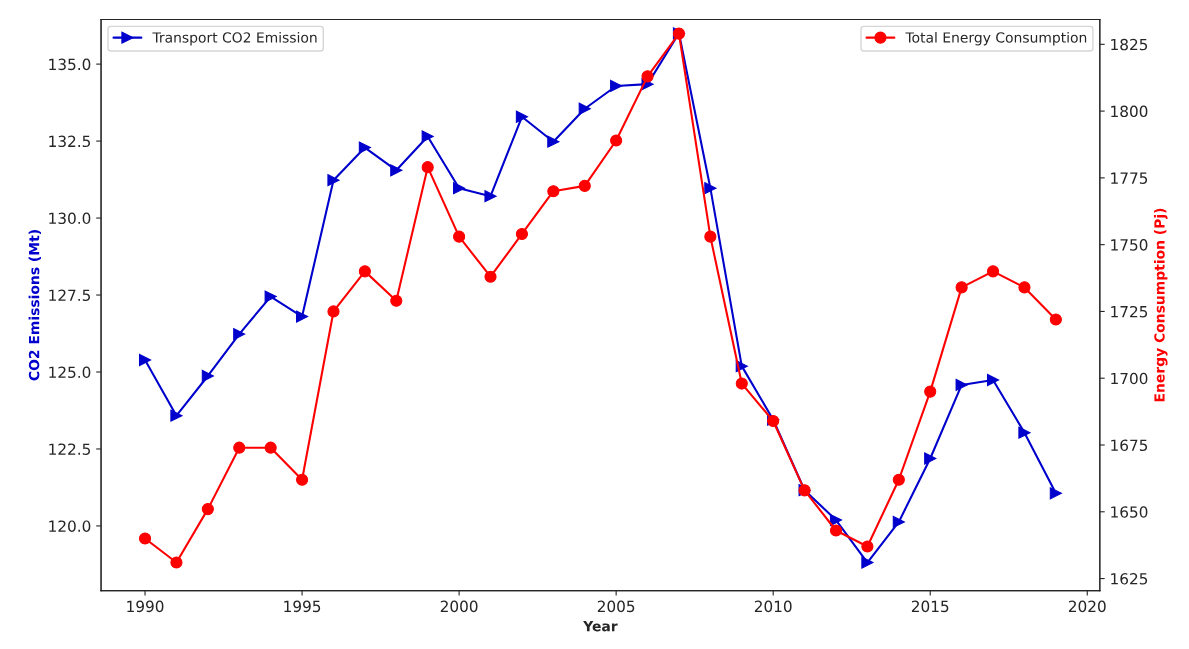 Image resolution: width=1189 pixels, height=649 pixels. I want to click on x-tick-label: 1990, so click(145, 606).